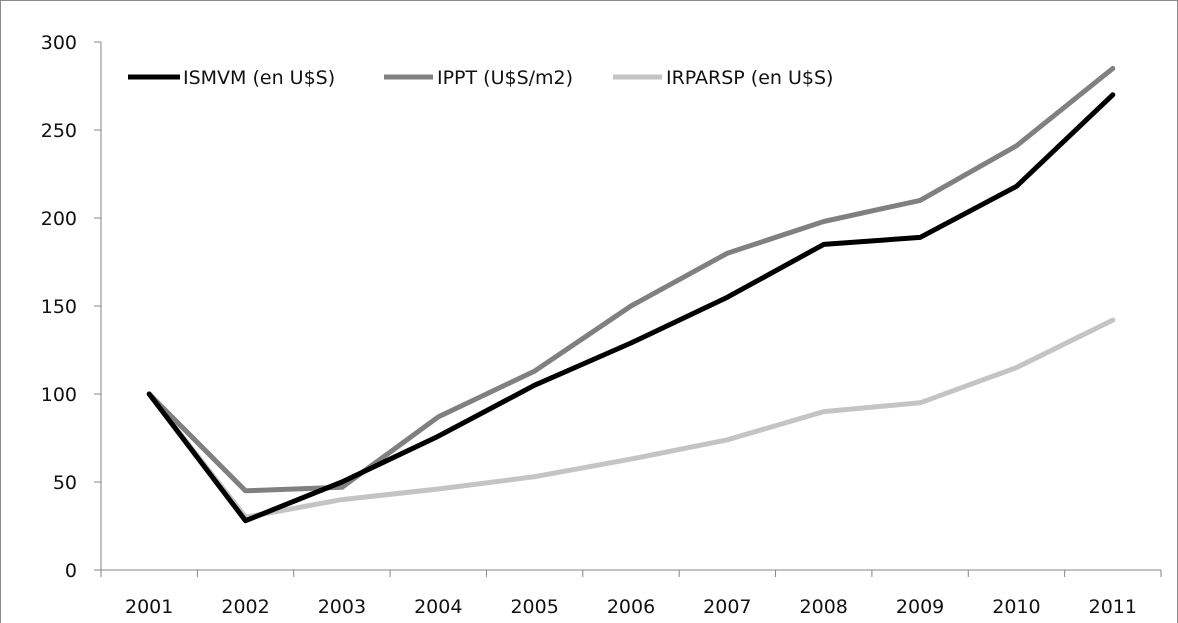  I want to click on y-tick-label: 100, so click(59, 395).